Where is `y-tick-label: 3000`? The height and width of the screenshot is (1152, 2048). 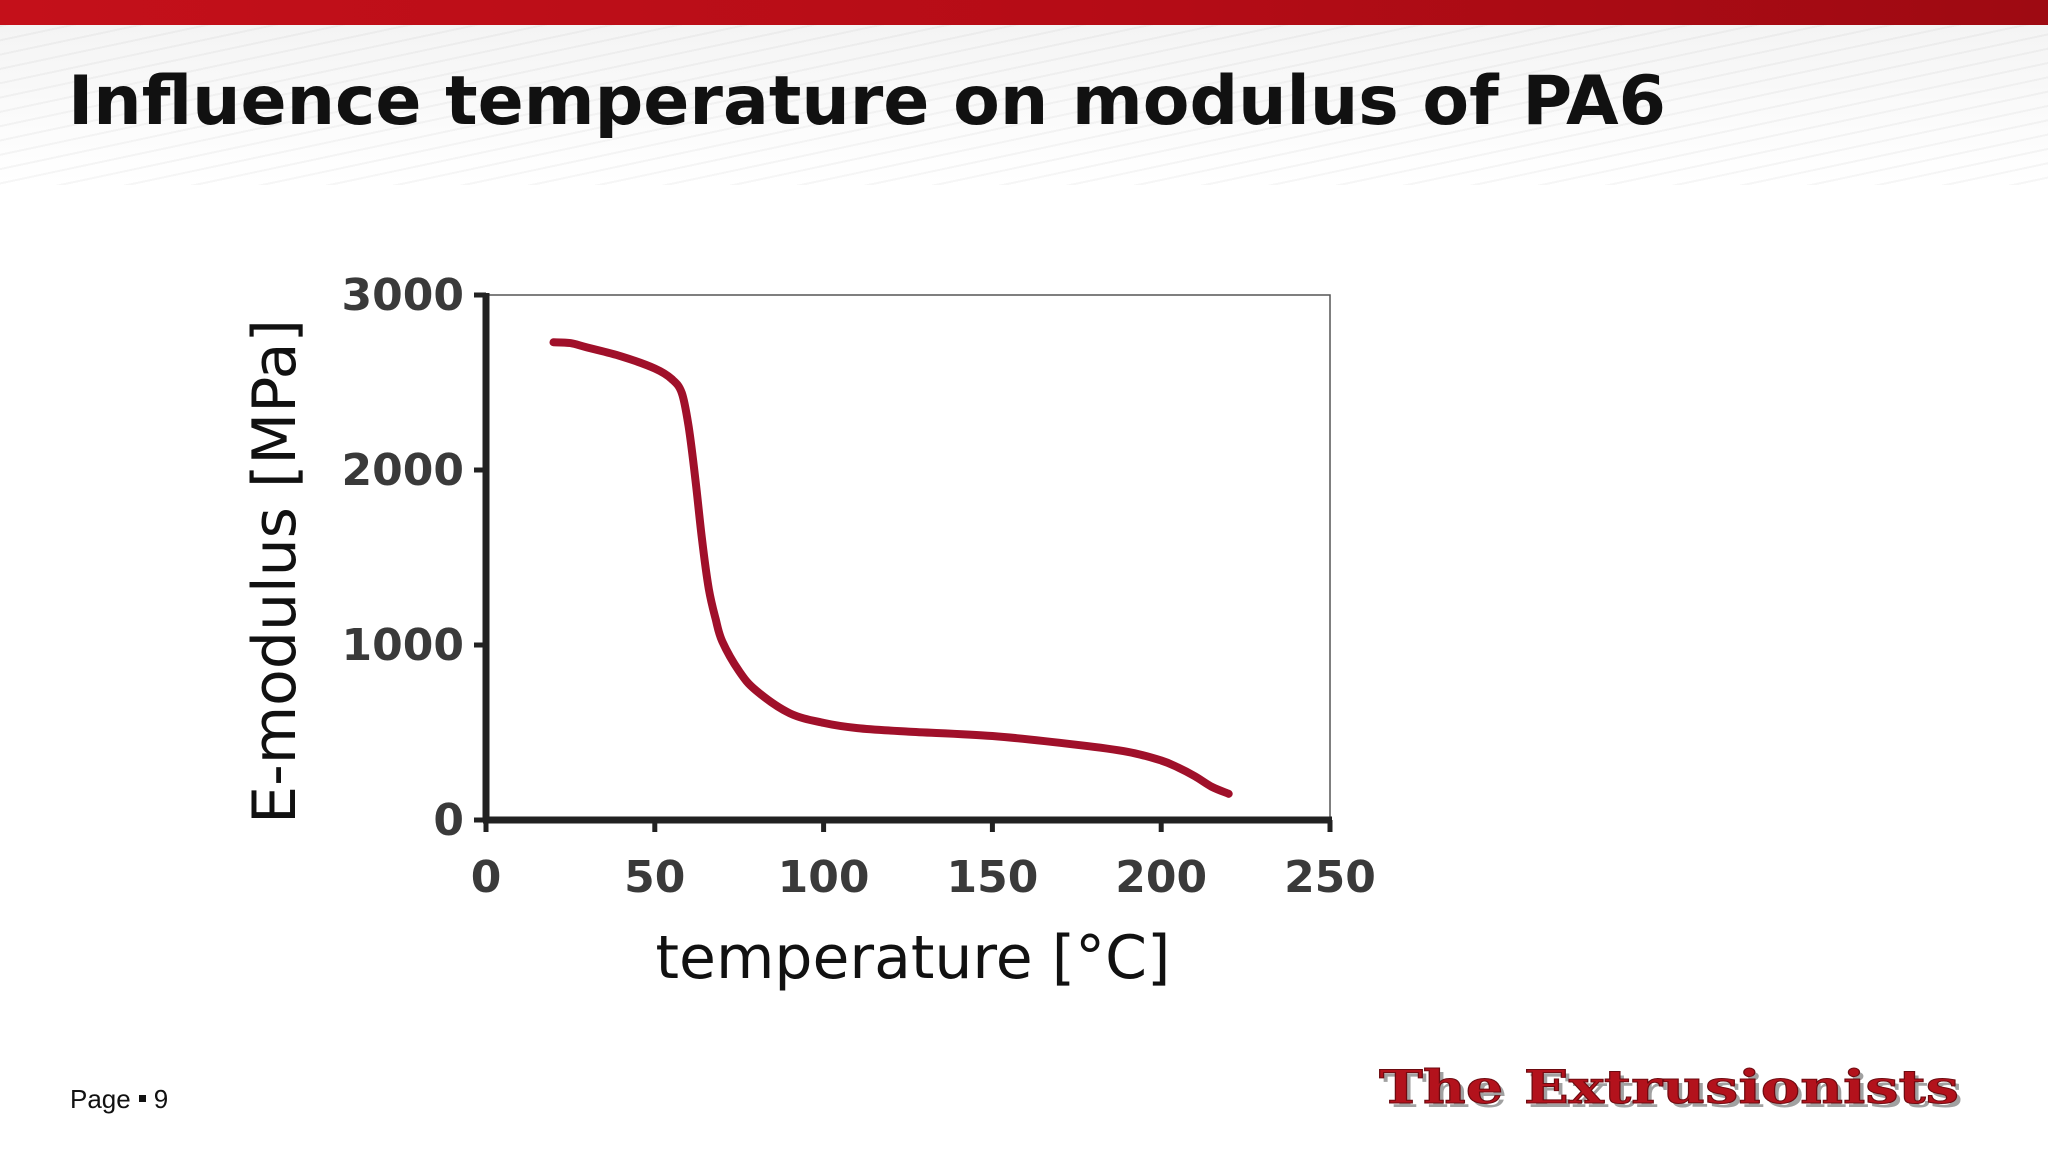 y-tick-label: 3000 is located at coordinates (403, 295).